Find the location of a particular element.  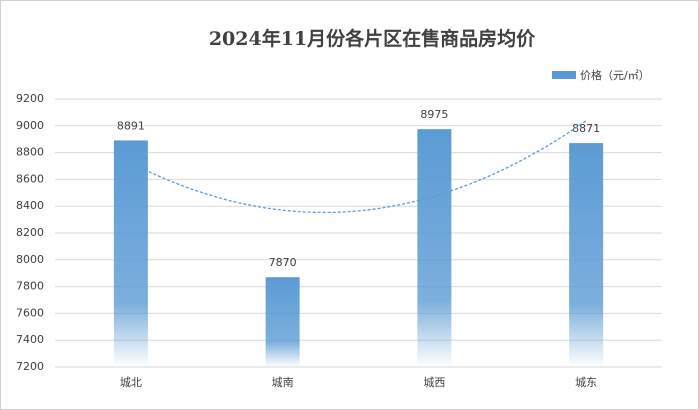

y-tick-label: 9200 is located at coordinates (30, 98).